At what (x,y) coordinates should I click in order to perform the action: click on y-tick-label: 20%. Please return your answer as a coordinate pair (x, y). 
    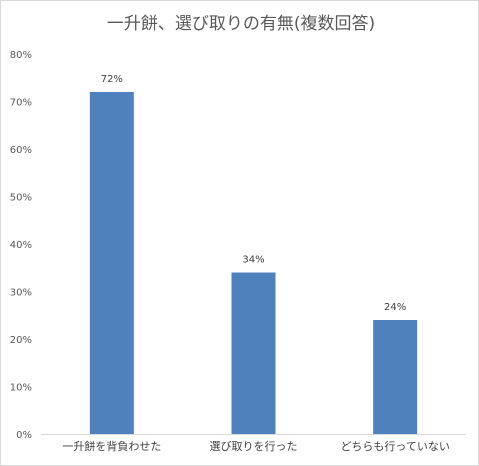
    Looking at the image, I should click on (21, 340).